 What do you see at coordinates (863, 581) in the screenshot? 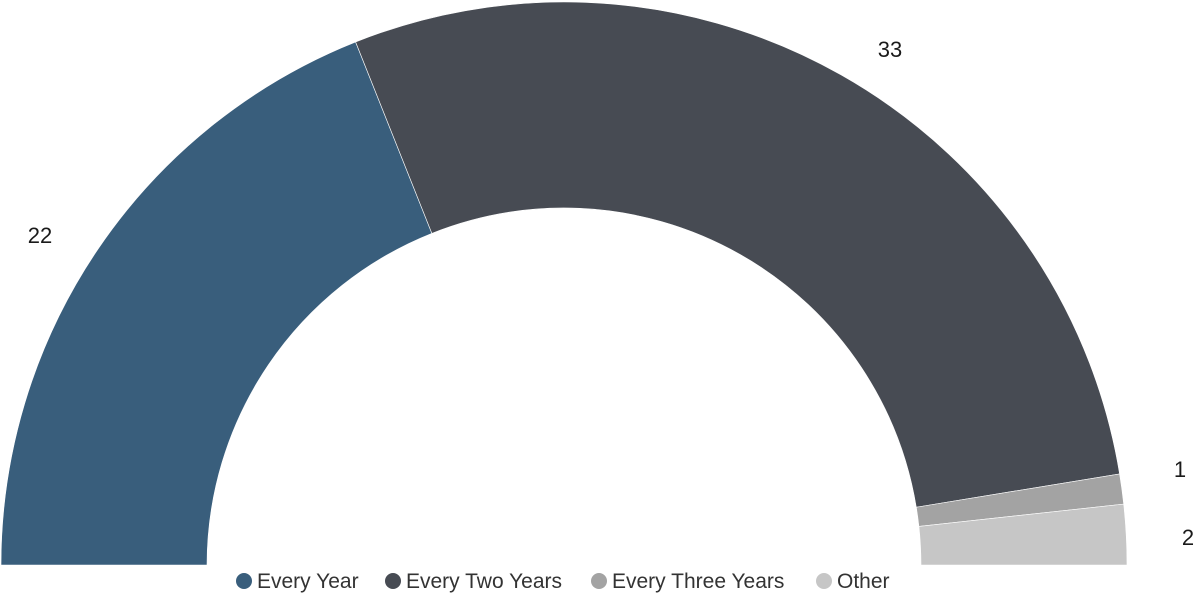
I see `legend-label-other: Other` at bounding box center [863, 581].